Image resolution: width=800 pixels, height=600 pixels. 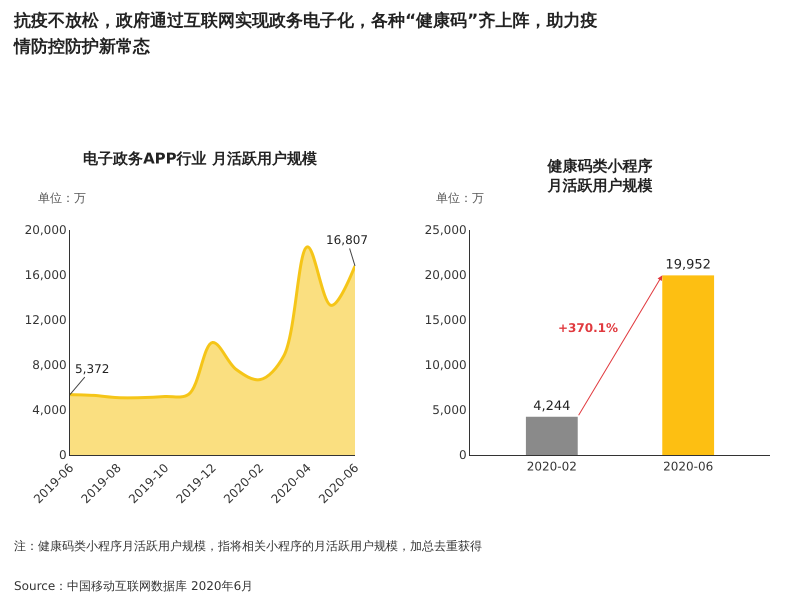 What do you see at coordinates (449, 410) in the screenshot?
I see `y-tick-label: 5,000` at bounding box center [449, 410].